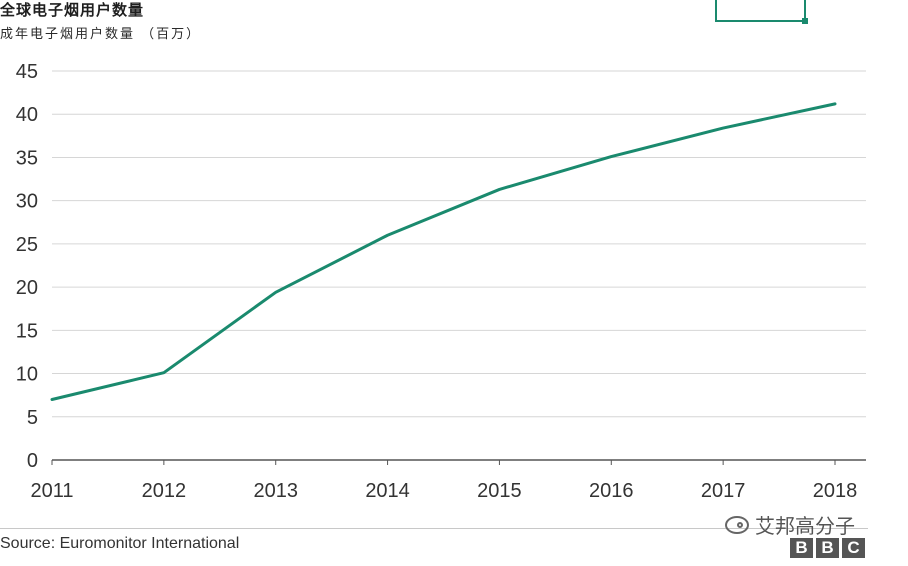  I want to click on watermark-text: 艾邦高分子, so click(805, 526).